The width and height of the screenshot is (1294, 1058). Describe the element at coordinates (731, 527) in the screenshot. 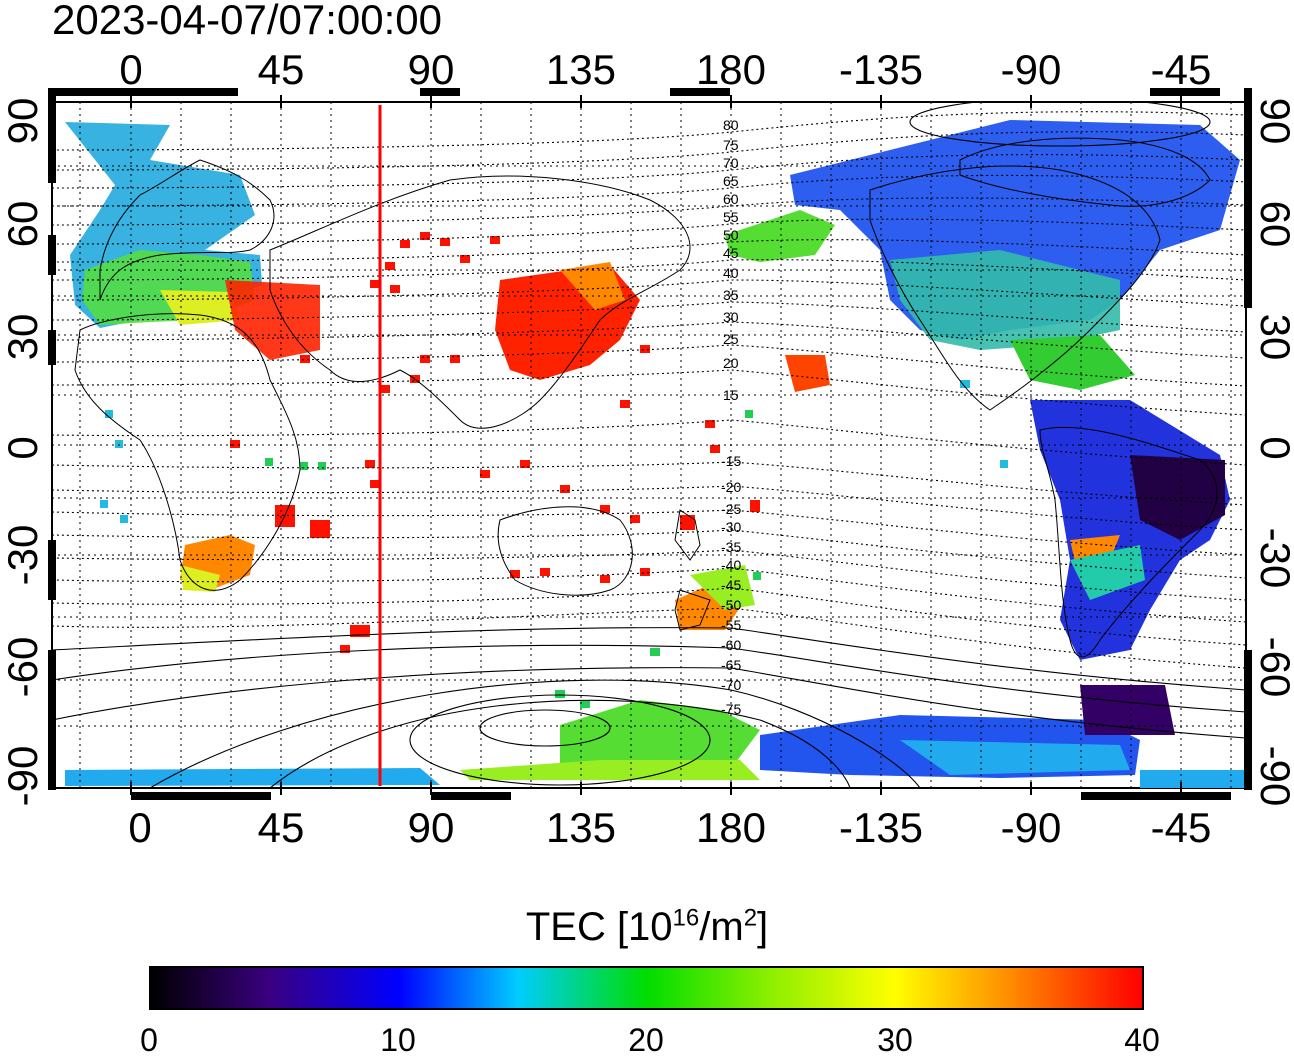

I see `contour-label: -30` at that location.